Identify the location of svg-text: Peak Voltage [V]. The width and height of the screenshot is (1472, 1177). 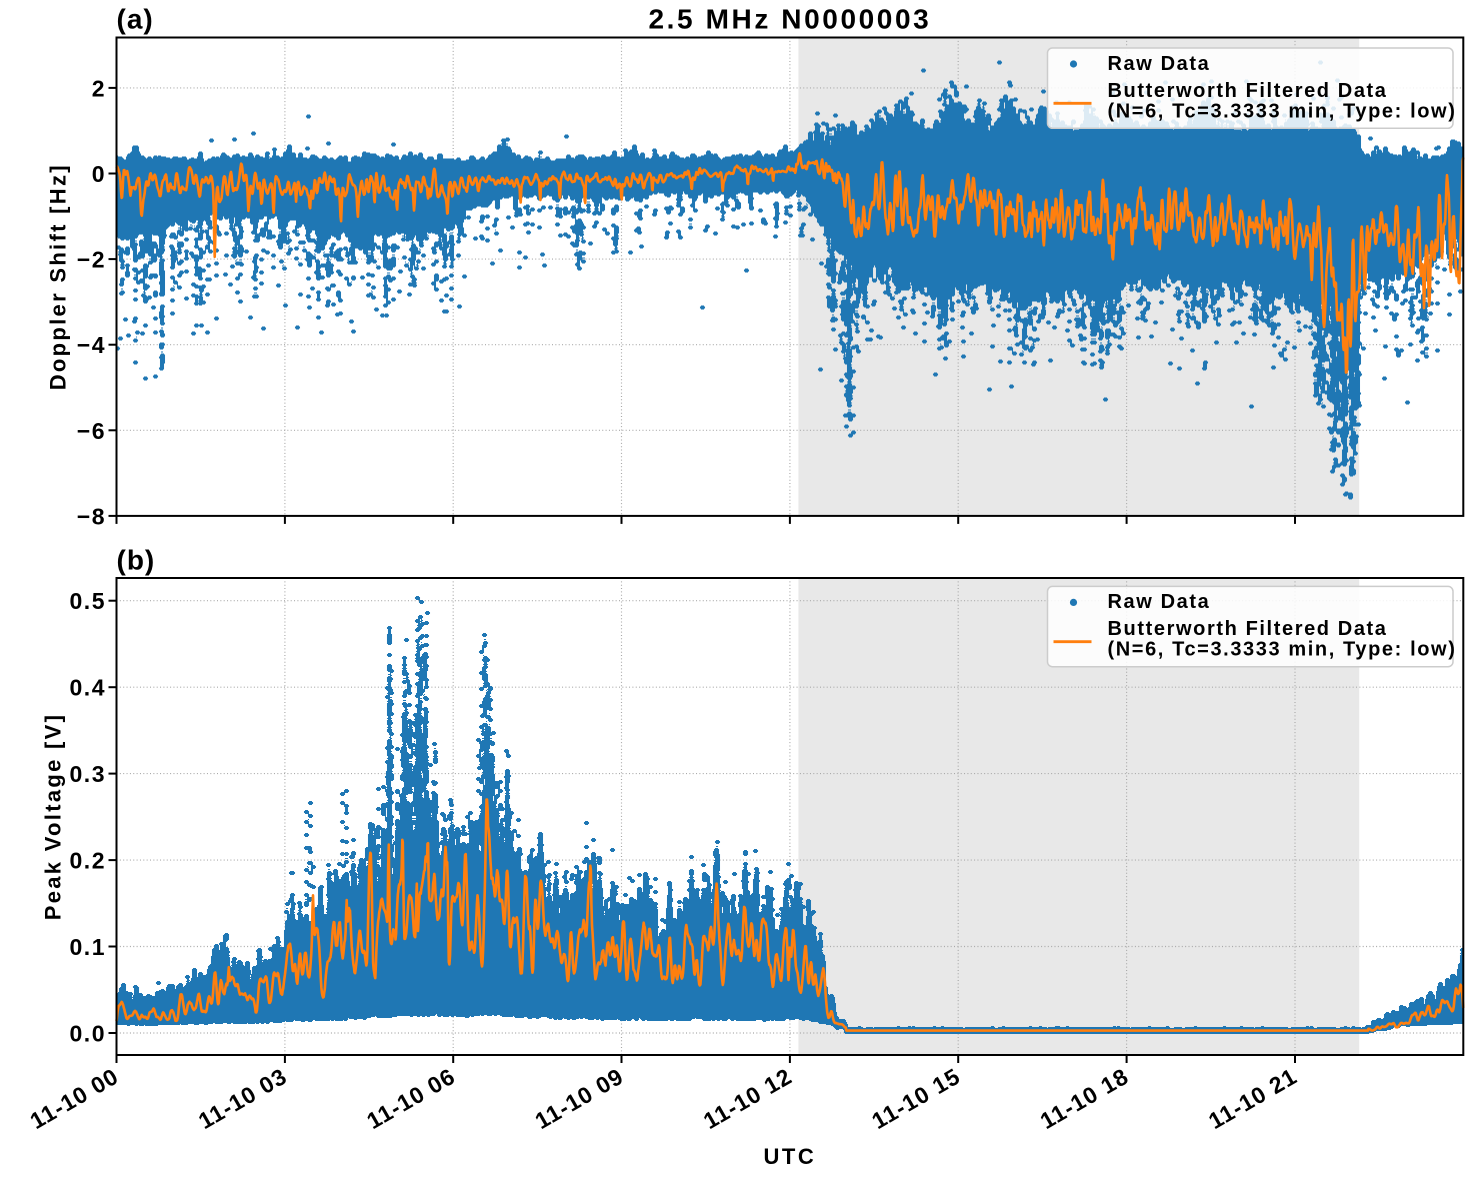
(53, 817).